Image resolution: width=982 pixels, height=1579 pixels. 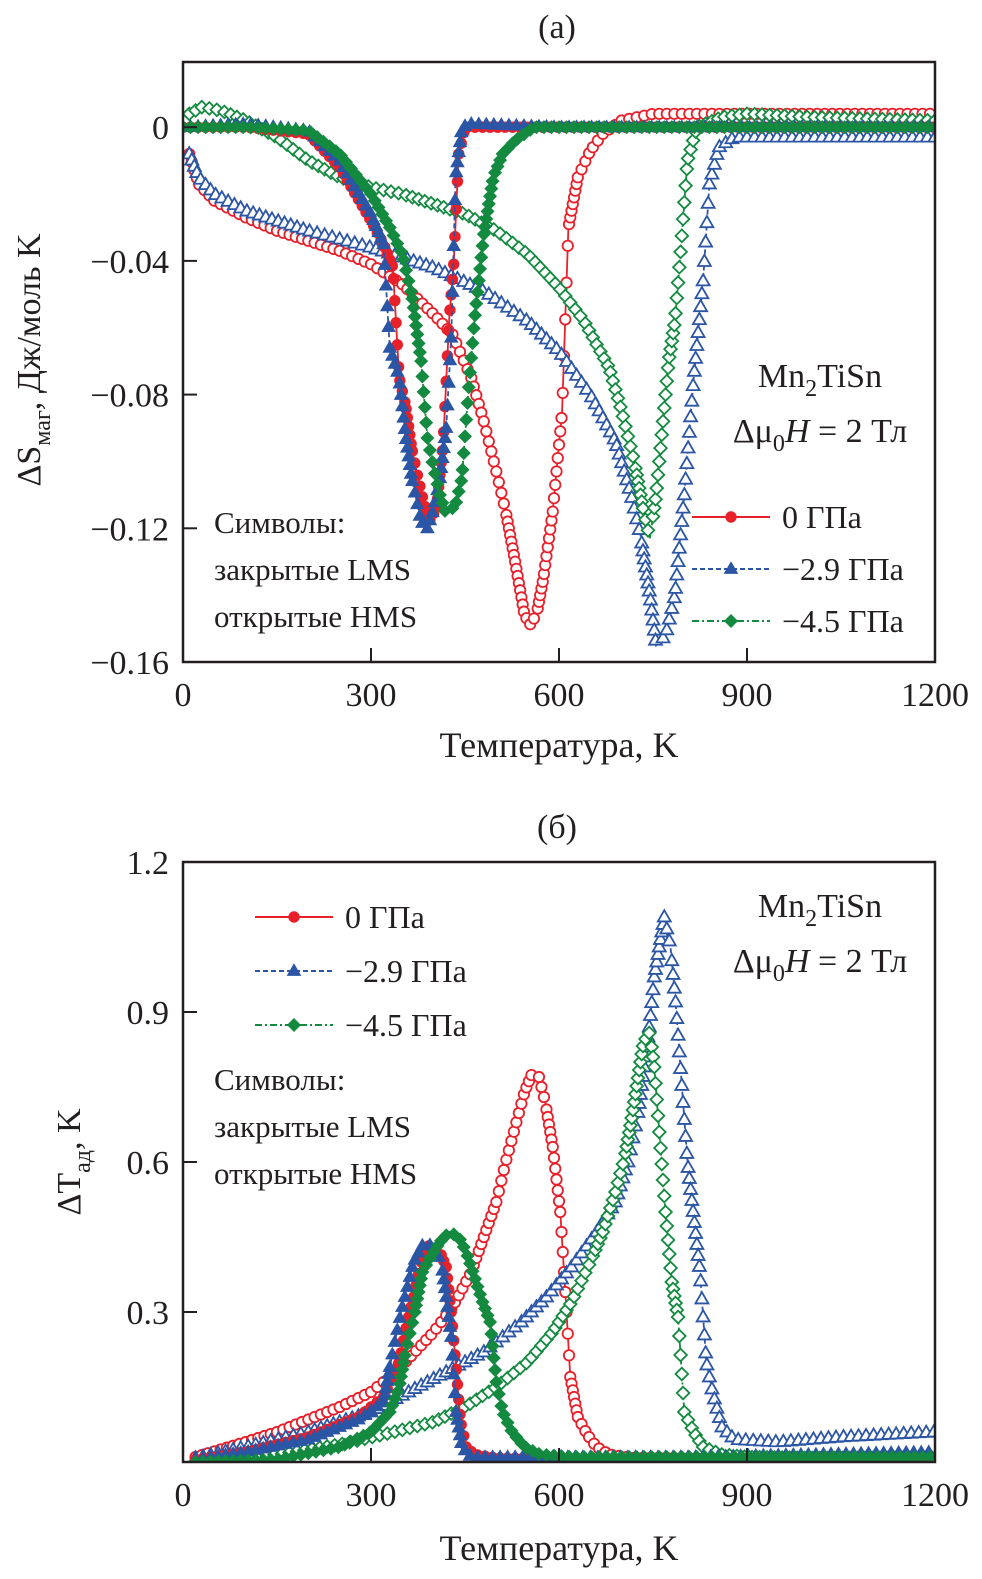 What do you see at coordinates (557, 827) in the screenshot?
I see `panel-b-label: (б)` at bounding box center [557, 827].